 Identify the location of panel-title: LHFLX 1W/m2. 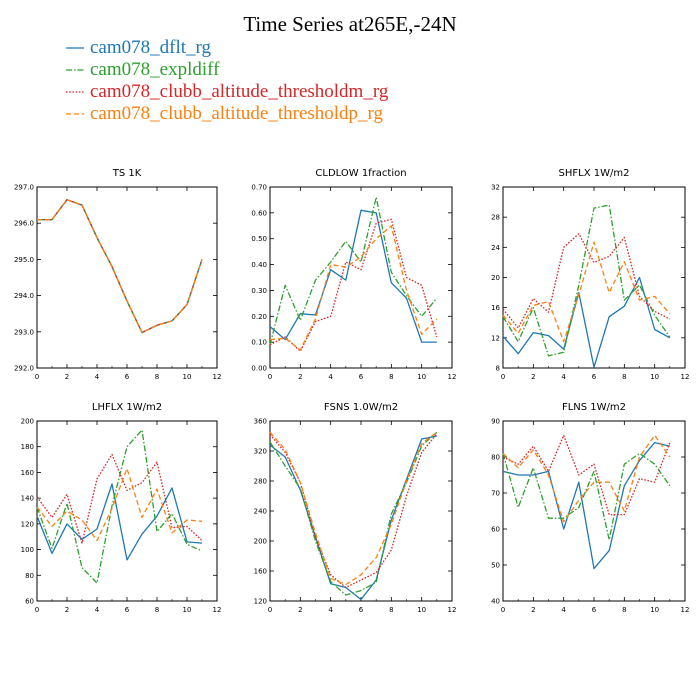
(127, 407).